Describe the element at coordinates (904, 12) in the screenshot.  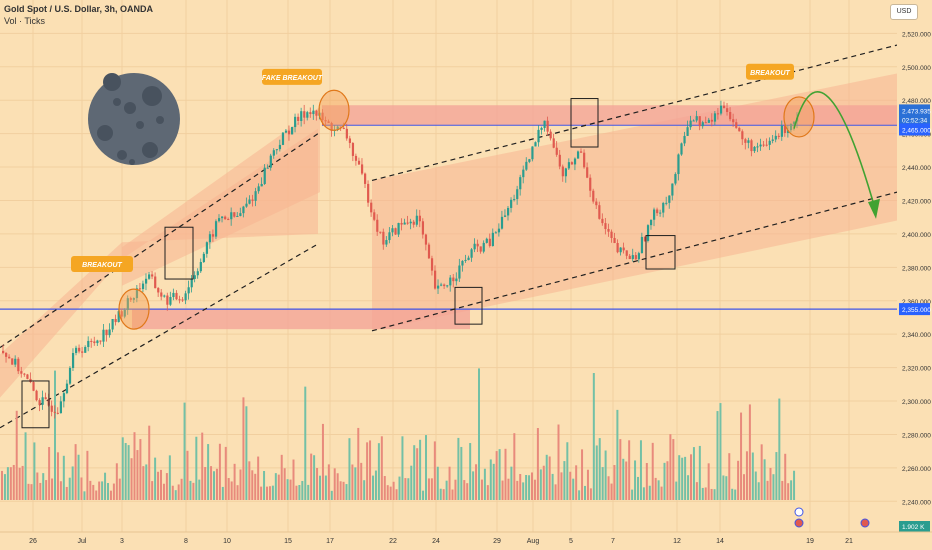
I see `currency-button: USD` at that location.